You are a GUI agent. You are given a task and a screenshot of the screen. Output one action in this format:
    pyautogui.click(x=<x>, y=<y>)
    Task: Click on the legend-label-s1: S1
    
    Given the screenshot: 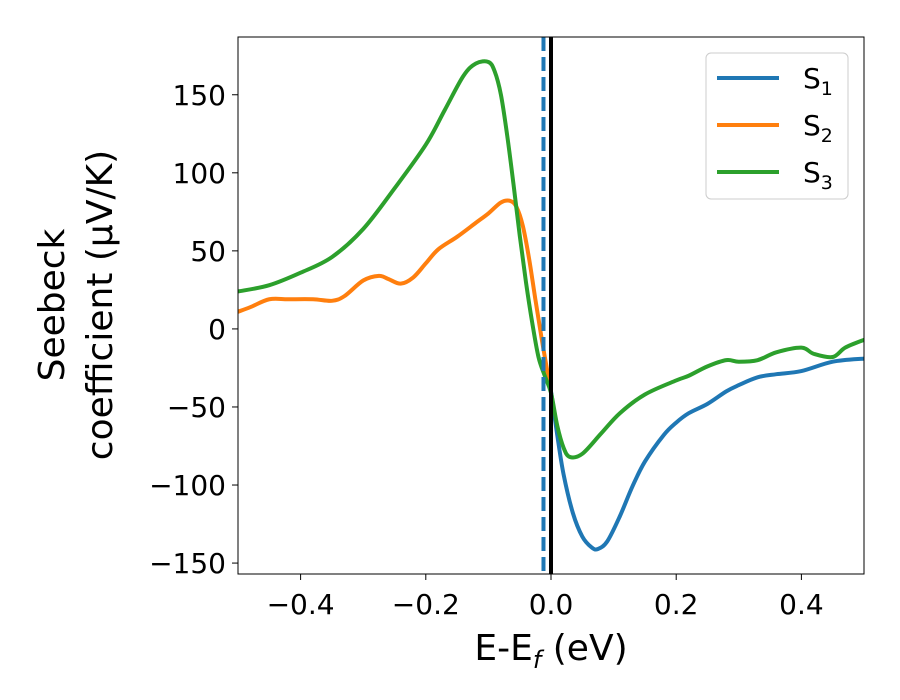 What is the action you would take?
    pyautogui.click(x=818, y=81)
    